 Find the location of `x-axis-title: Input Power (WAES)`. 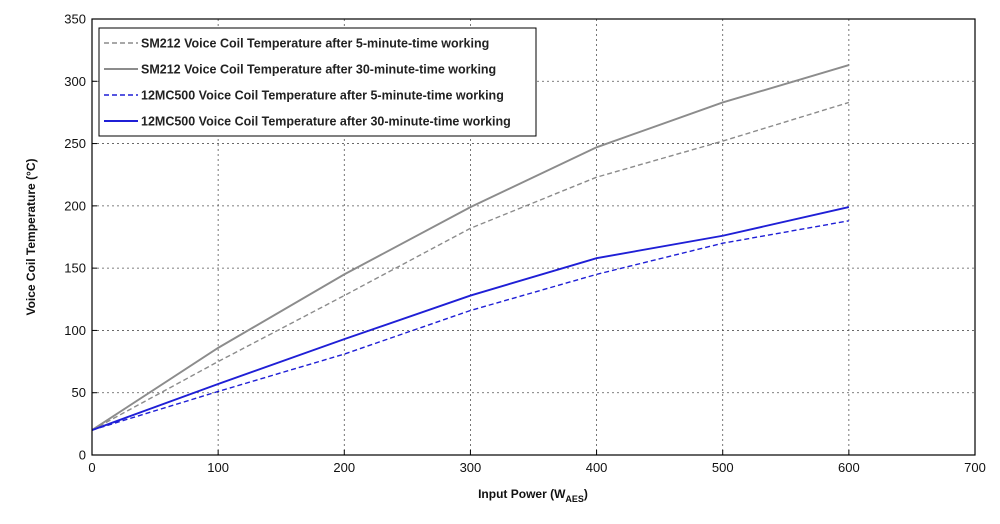

x-axis-title: Input Power (WAES) is located at coordinates (533, 495).